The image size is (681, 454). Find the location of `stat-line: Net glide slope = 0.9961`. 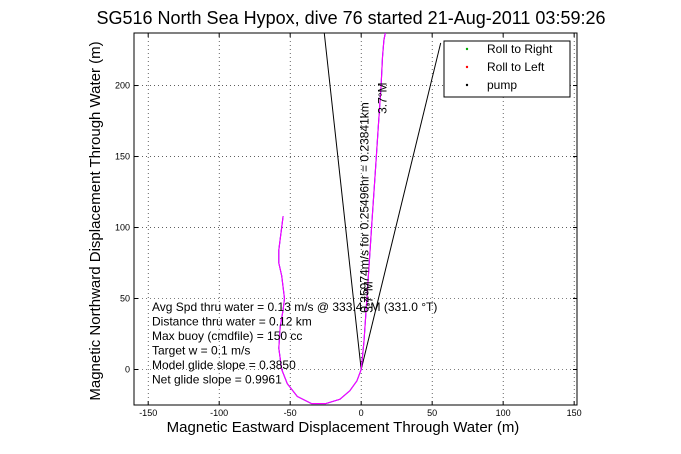

stat-line: Net glide slope = 0.9961 is located at coordinates (217, 380).